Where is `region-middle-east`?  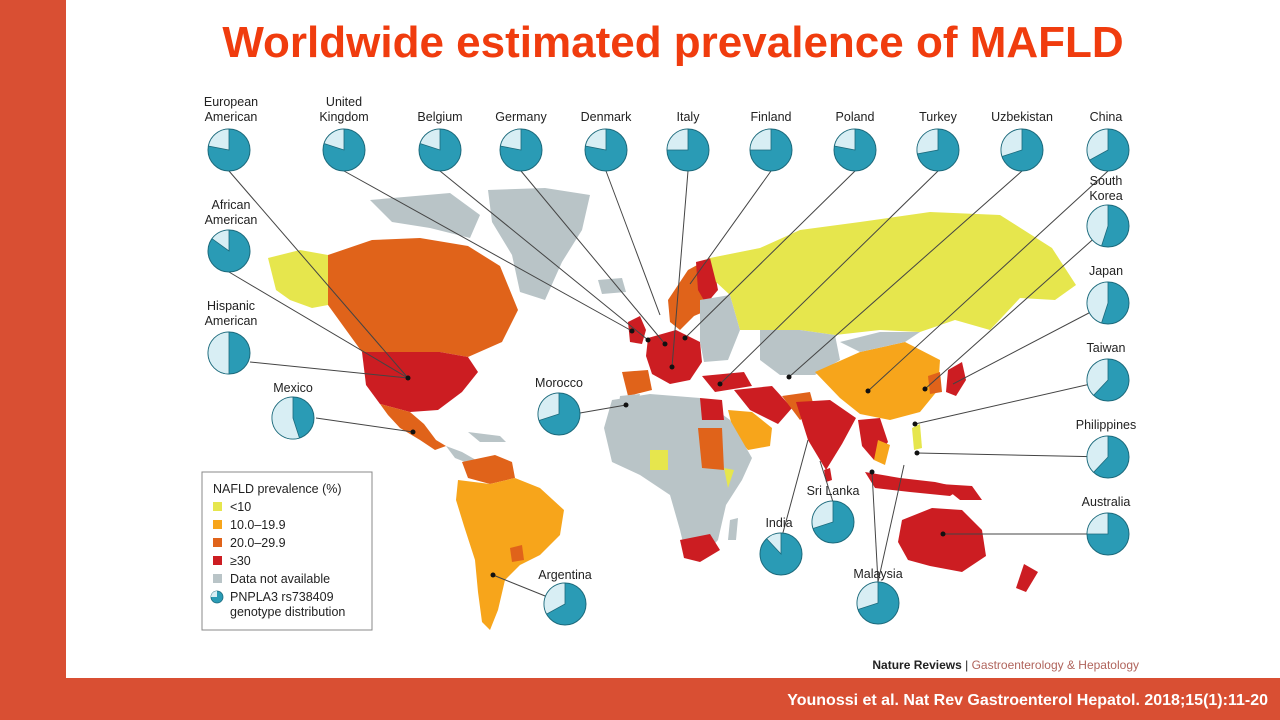 region-middle-east is located at coordinates (763, 405).